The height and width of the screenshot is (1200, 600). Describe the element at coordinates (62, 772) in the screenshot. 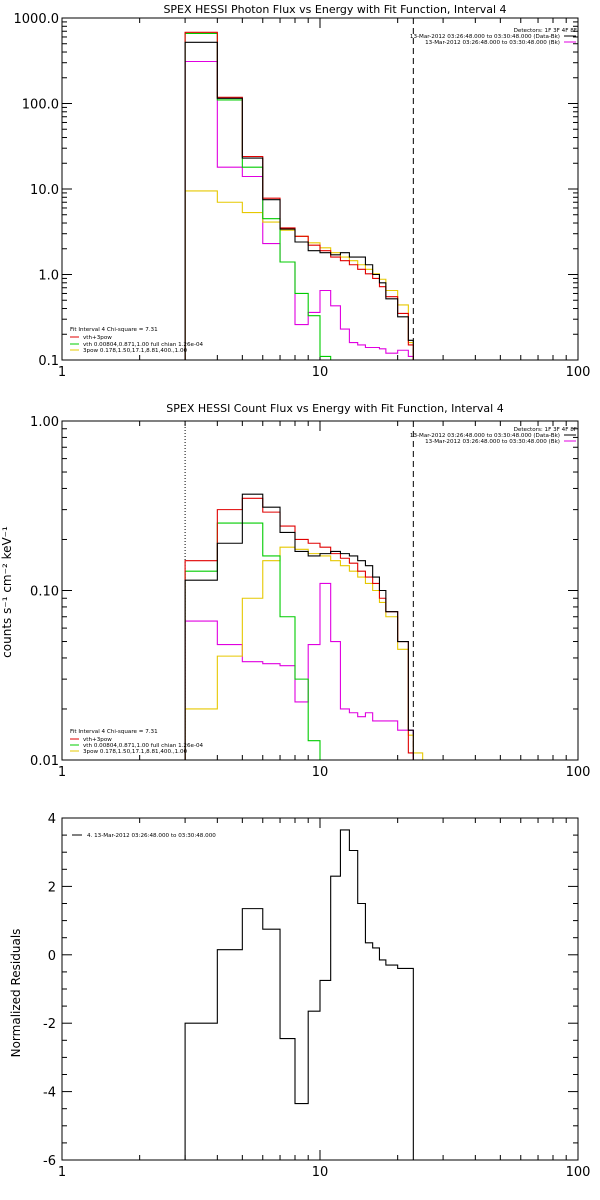

I see `count-flux-x-tick-label: 1` at that location.